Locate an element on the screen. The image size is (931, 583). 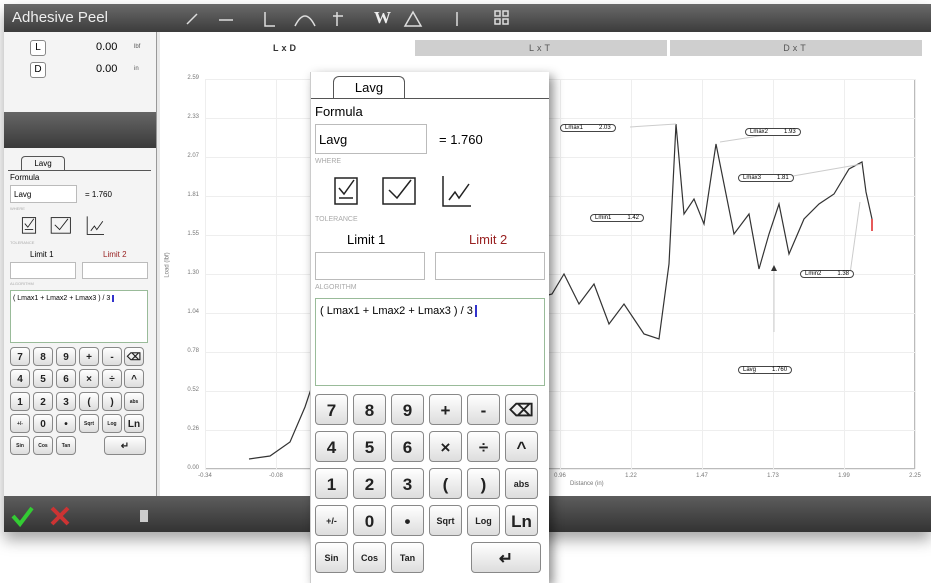
toolbar-icons is located at coordinates (347, 18).